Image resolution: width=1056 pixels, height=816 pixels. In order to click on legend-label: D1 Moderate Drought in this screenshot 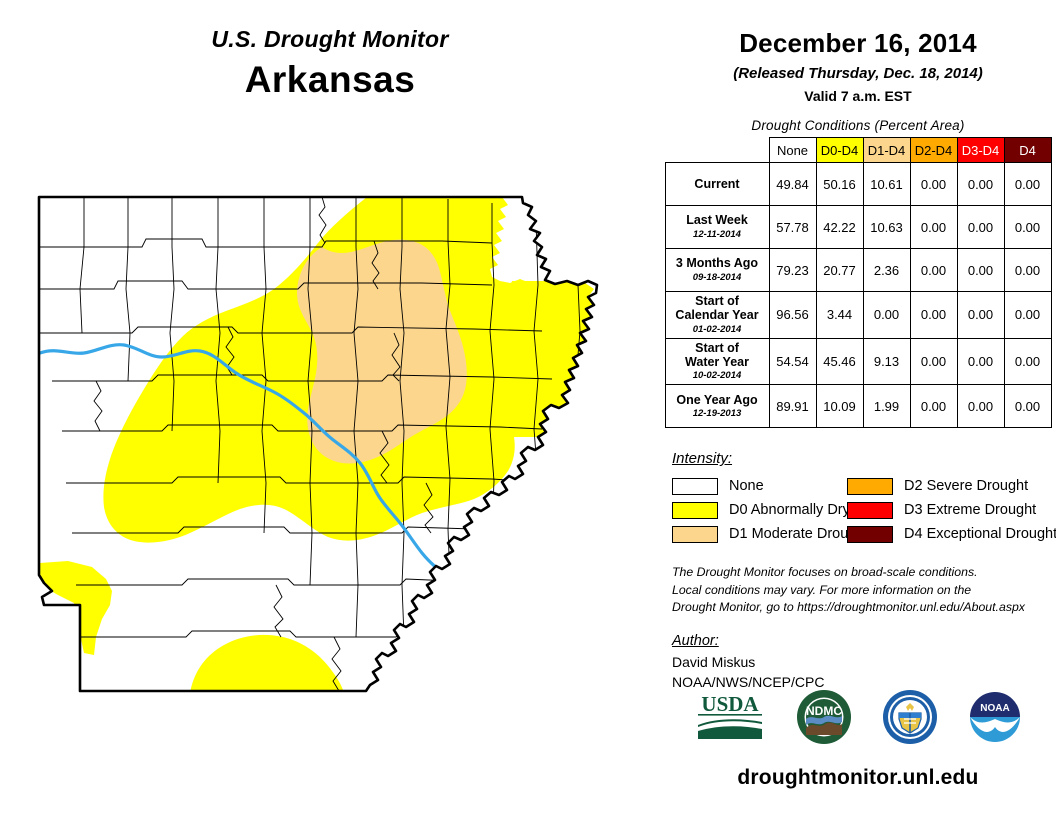, I will do `click(799, 534)`.